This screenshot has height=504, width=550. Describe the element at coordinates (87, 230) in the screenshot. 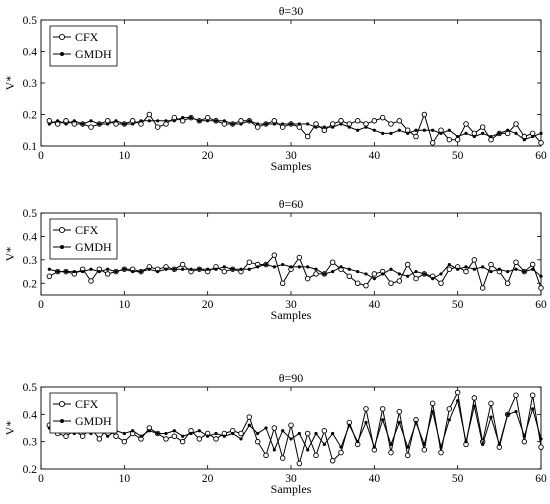

I see `legend-label-cfx: CFX` at that location.